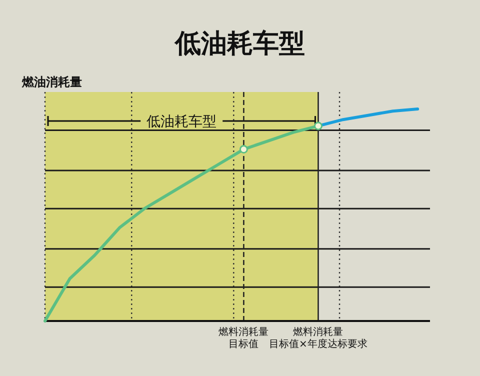 The image size is (480, 376). What do you see at coordinates (239, 44) in the screenshot?
I see `chart-title: 低油耗车型` at bounding box center [239, 44].